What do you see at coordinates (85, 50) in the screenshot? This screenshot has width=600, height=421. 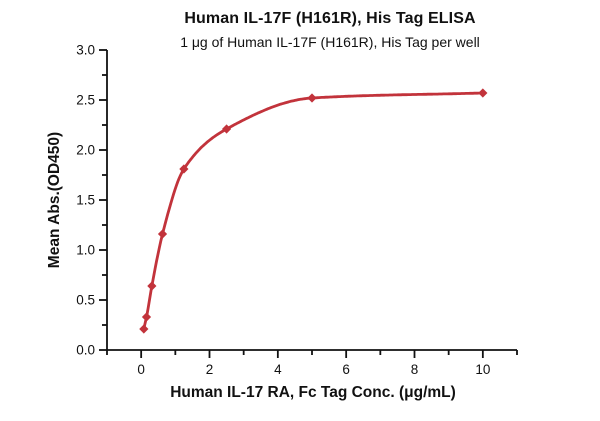 I see `y-tick-label: 3.0` at bounding box center [85, 50].